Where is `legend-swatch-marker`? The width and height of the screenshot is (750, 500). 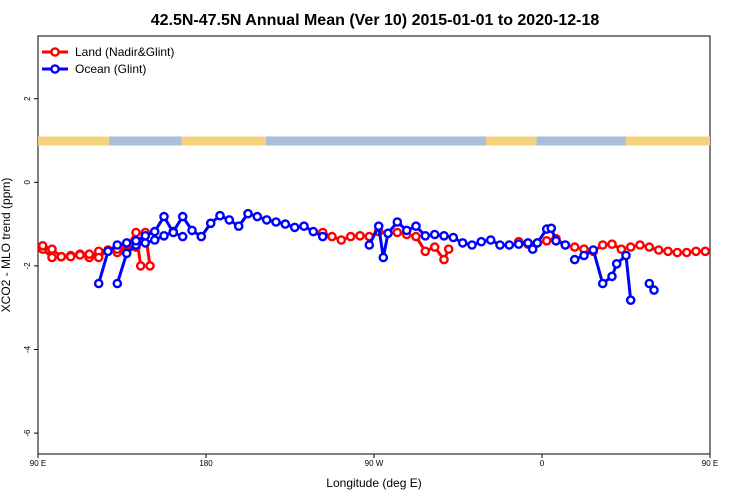 legend-swatch-marker is located at coordinates (55, 52).